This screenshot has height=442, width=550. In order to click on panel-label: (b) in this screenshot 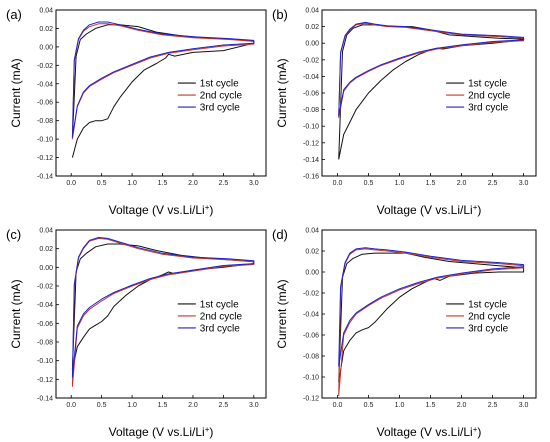, I will do `click(280, 14)`.